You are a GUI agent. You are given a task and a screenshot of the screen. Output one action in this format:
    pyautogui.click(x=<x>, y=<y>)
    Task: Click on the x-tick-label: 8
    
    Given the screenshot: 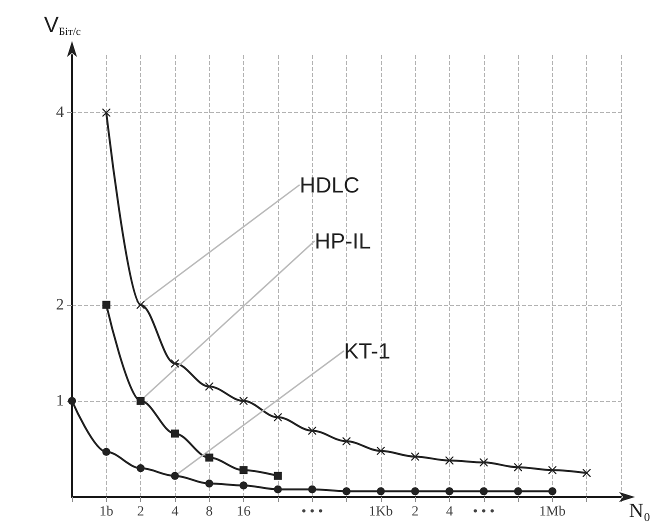 What is the action you would take?
    pyautogui.click(x=209, y=512)
    